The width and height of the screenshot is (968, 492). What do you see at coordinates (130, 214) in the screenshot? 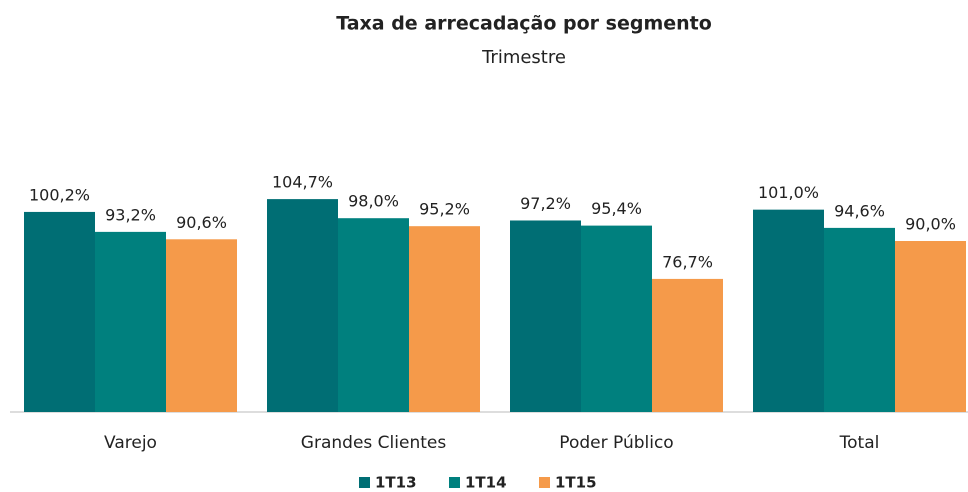
I see `value-label: 93,2%` at bounding box center [130, 214].